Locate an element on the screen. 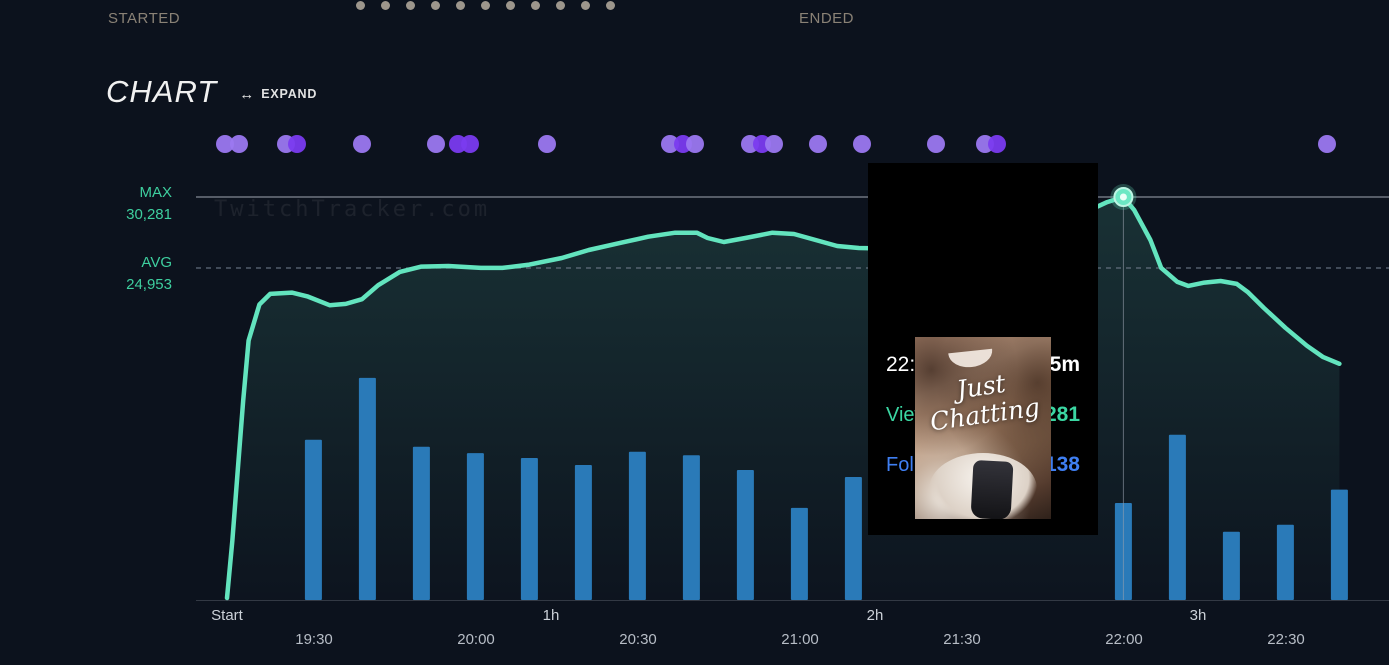 The height and width of the screenshot is (665, 1389). x-axis-time-label: 20:00 is located at coordinates (476, 639).